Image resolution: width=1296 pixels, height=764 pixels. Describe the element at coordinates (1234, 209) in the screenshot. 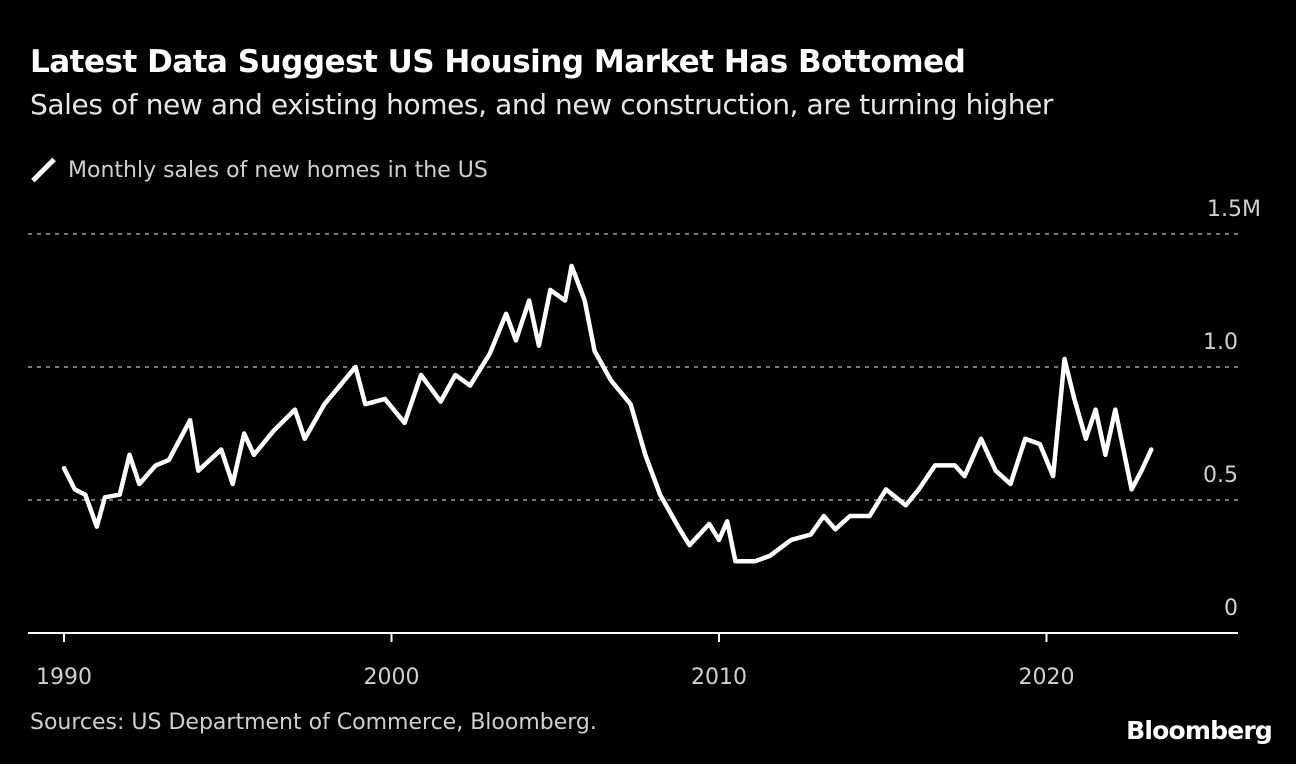

I see `y-tick-label: 1.5M` at that location.